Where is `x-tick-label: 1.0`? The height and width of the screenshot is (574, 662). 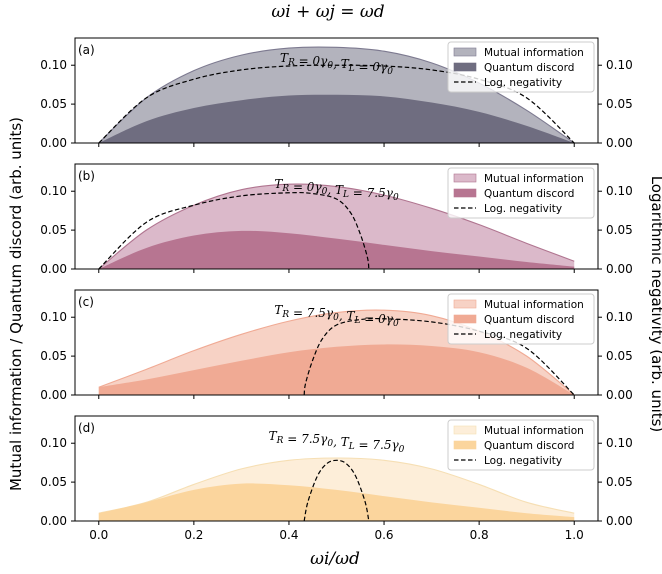 x-tick-label: 1.0 is located at coordinates (574, 535).